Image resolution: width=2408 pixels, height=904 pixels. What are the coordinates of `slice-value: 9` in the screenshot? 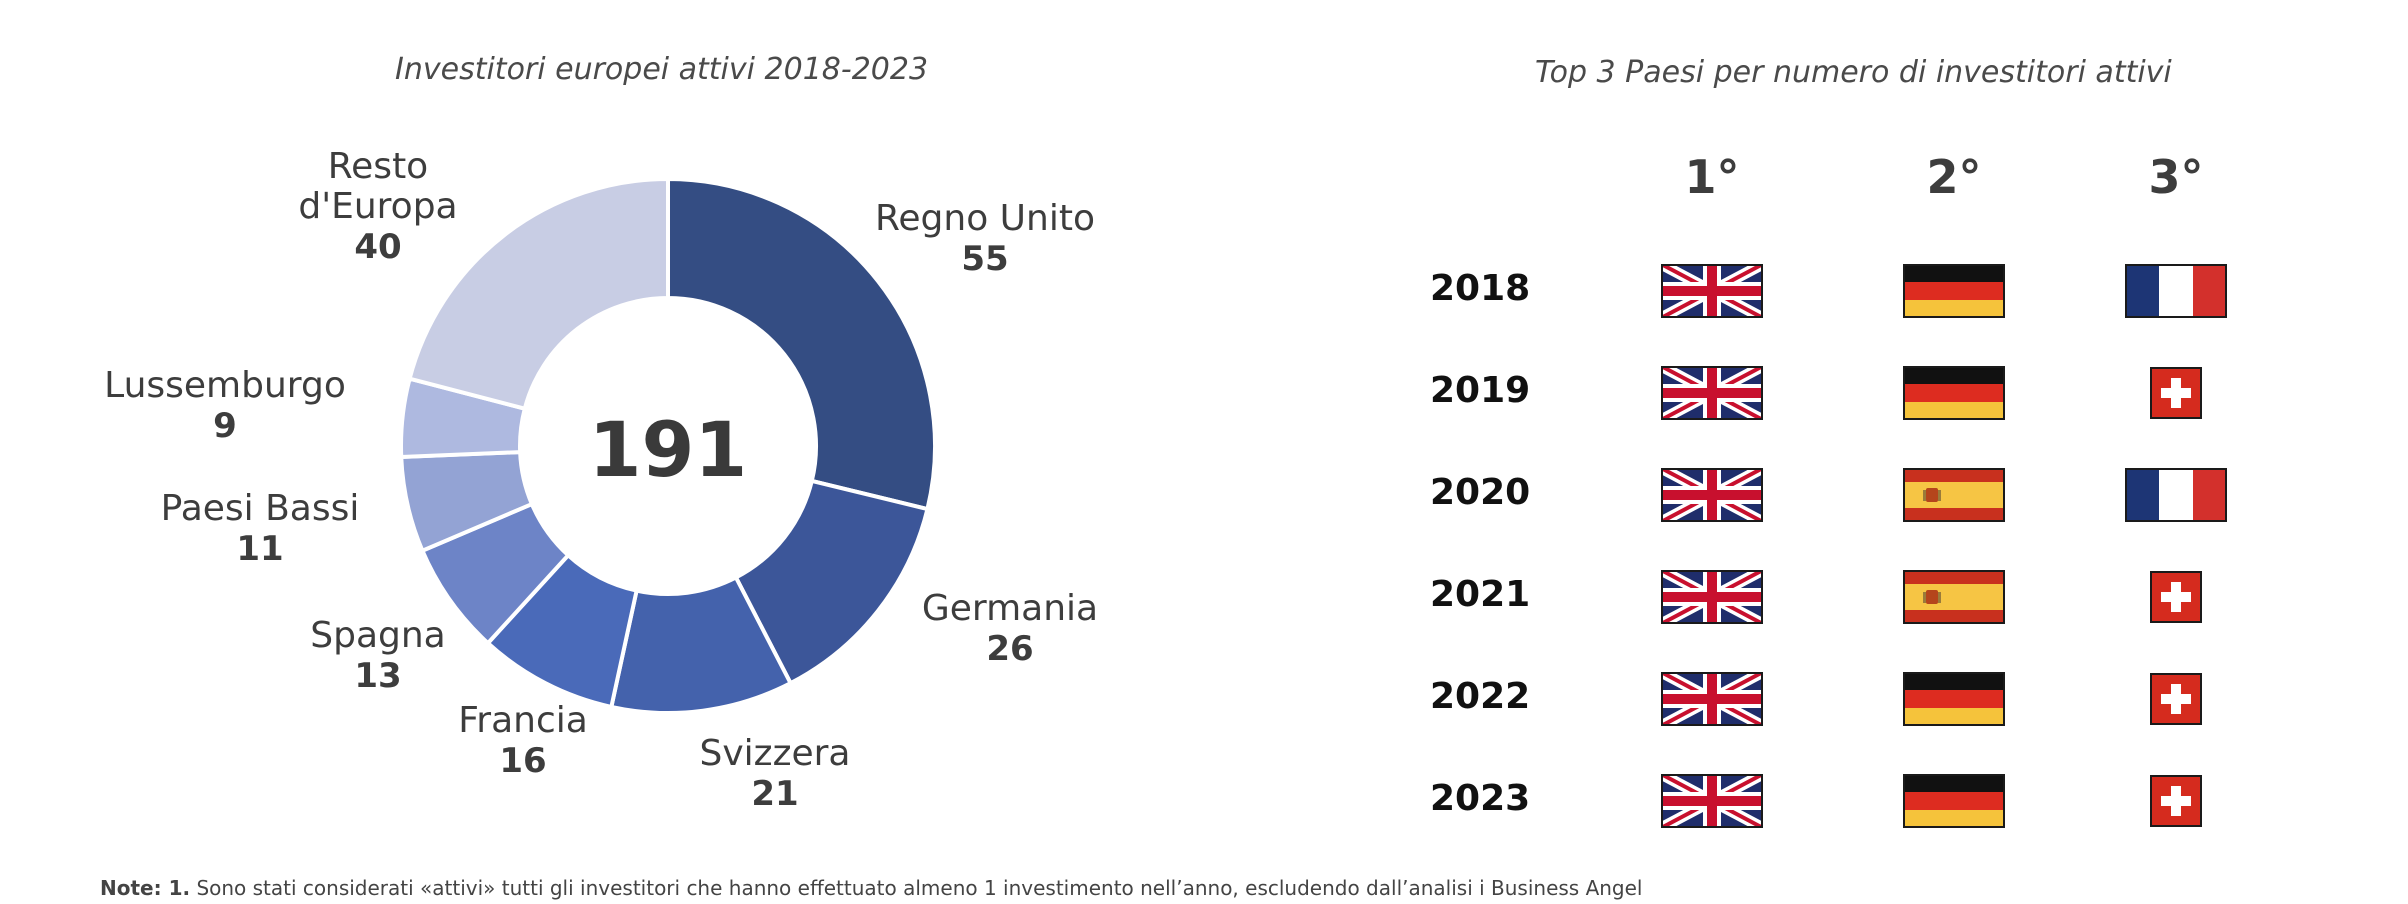 It's located at (225, 426).